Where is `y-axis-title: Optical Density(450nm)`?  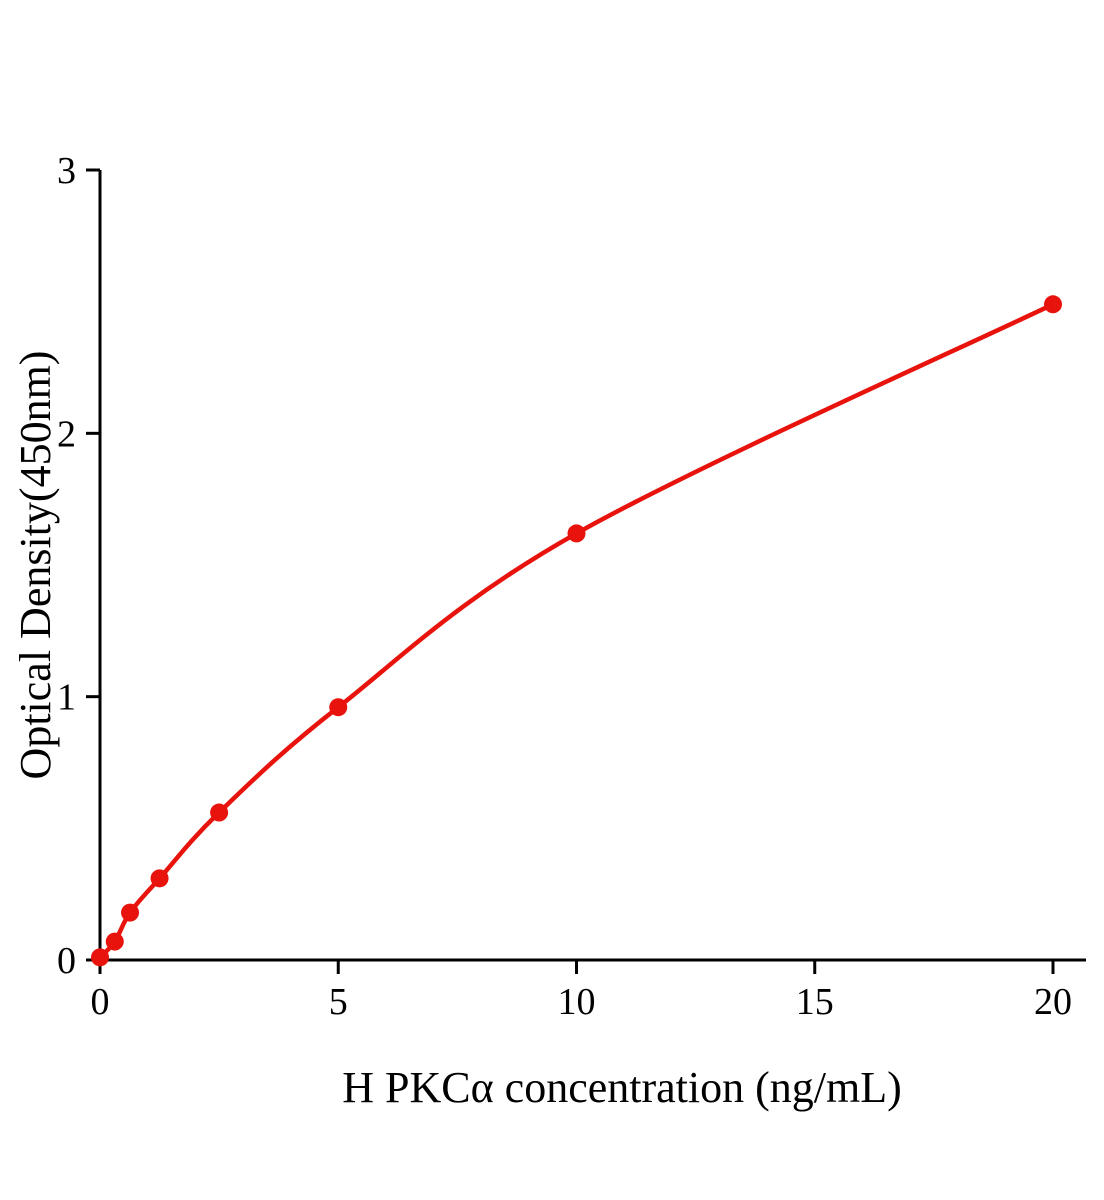
y-axis-title: Optical Density(450nm) is located at coordinates (35, 565).